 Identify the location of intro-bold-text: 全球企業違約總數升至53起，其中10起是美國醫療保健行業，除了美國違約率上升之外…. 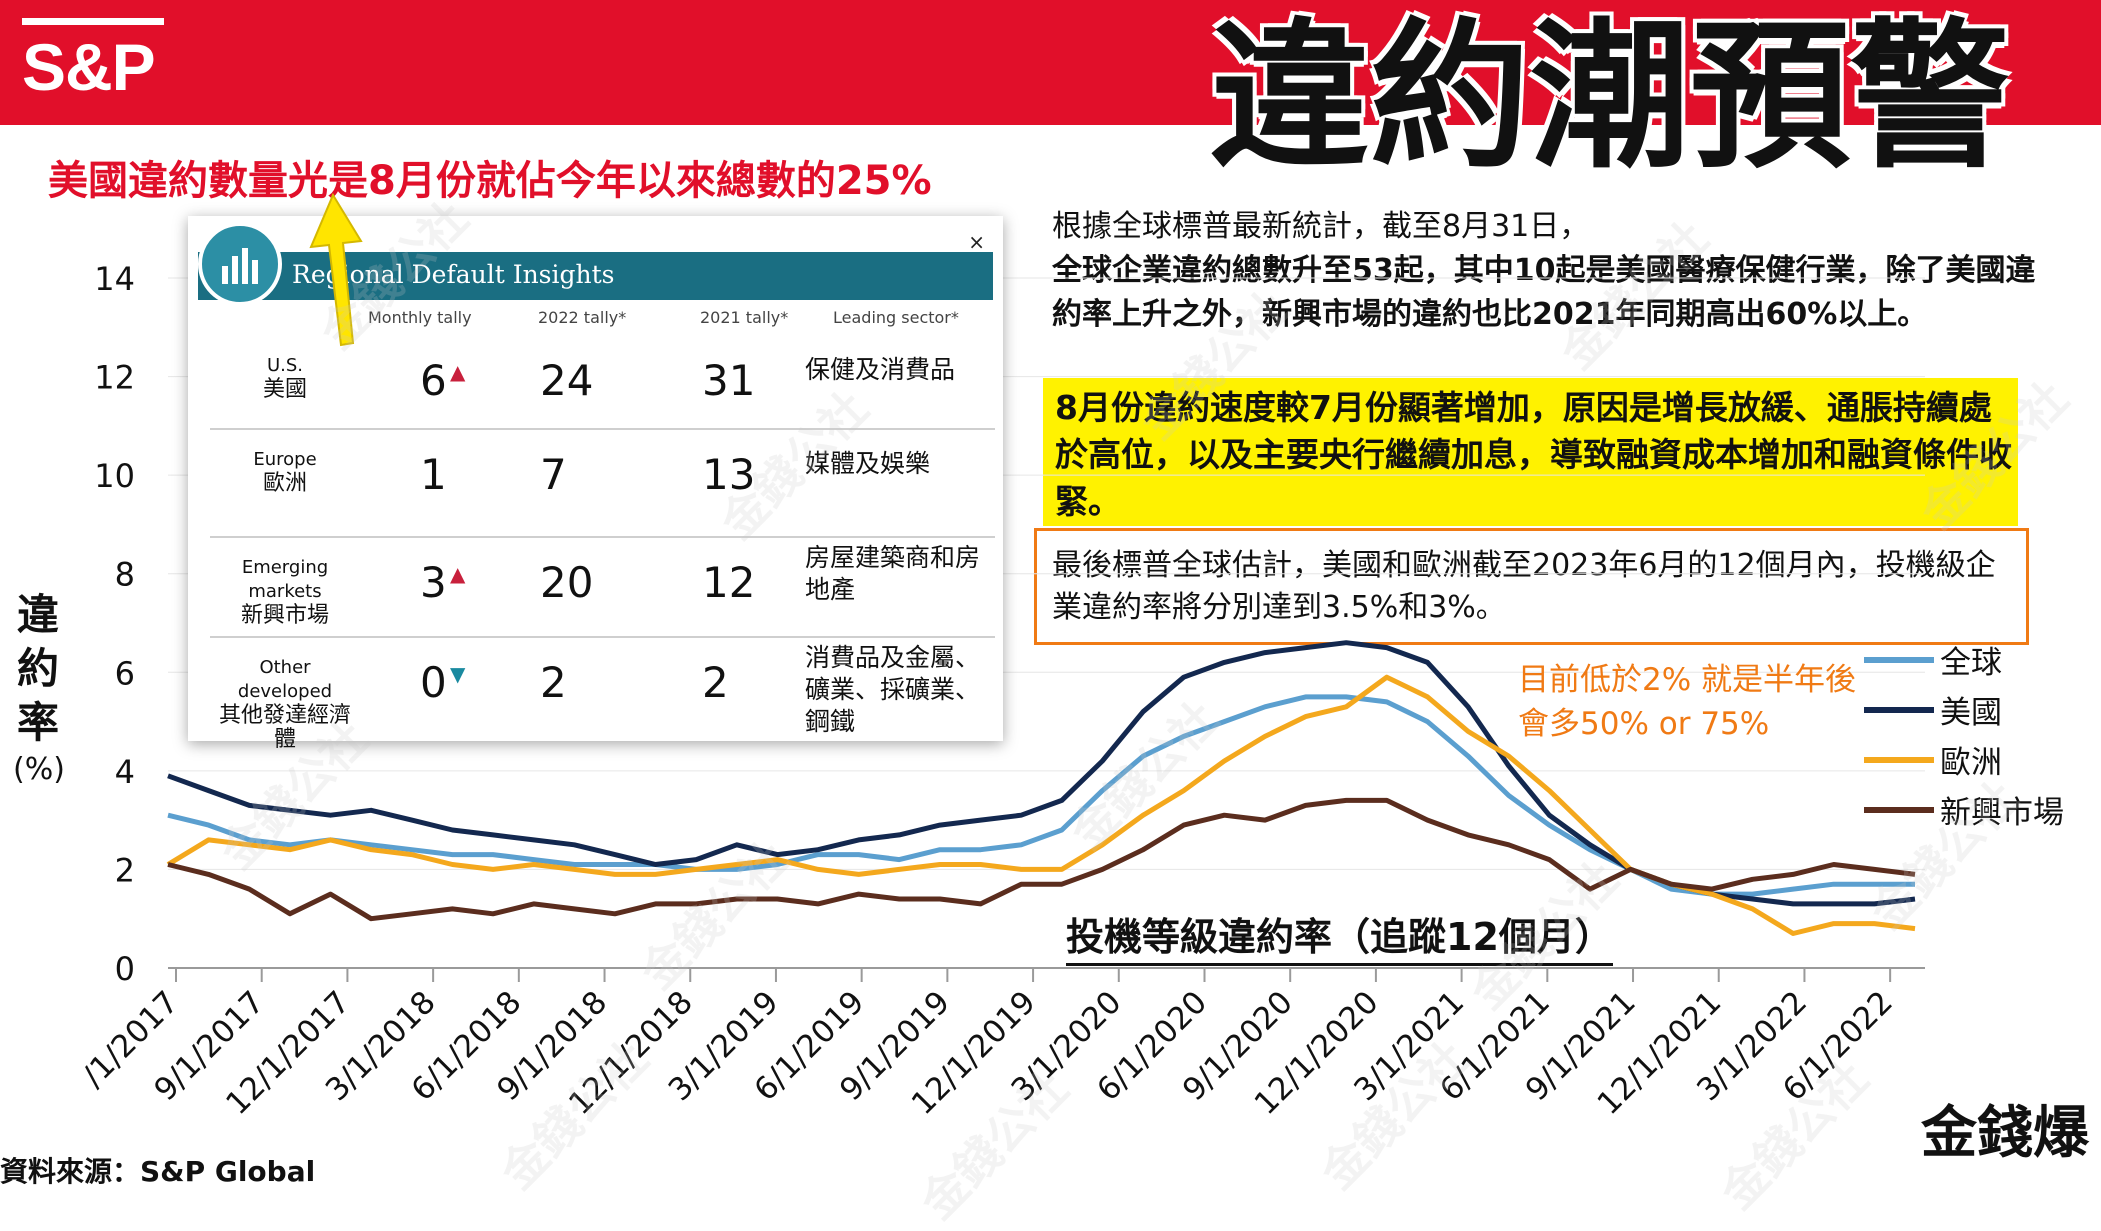
(1544, 292).